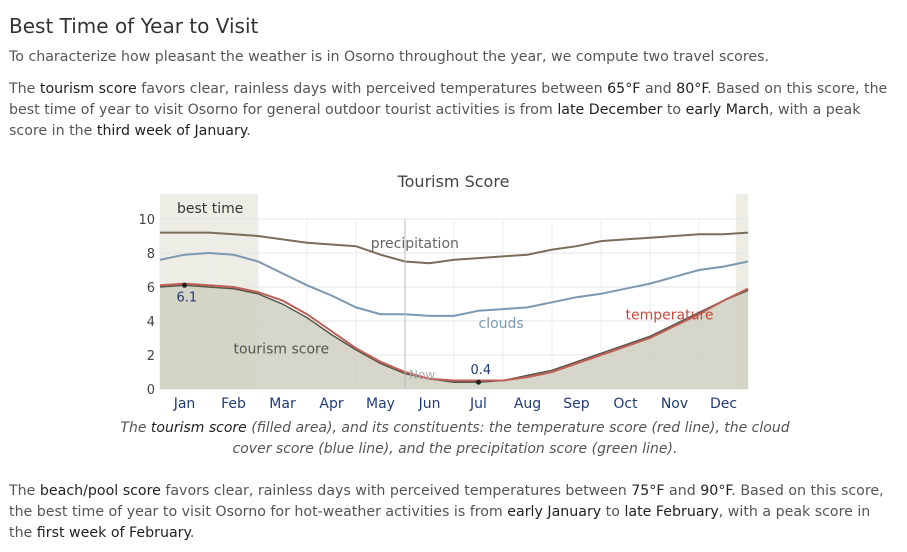  What do you see at coordinates (422, 375) in the screenshot?
I see `now-marker-label: Now` at bounding box center [422, 375].